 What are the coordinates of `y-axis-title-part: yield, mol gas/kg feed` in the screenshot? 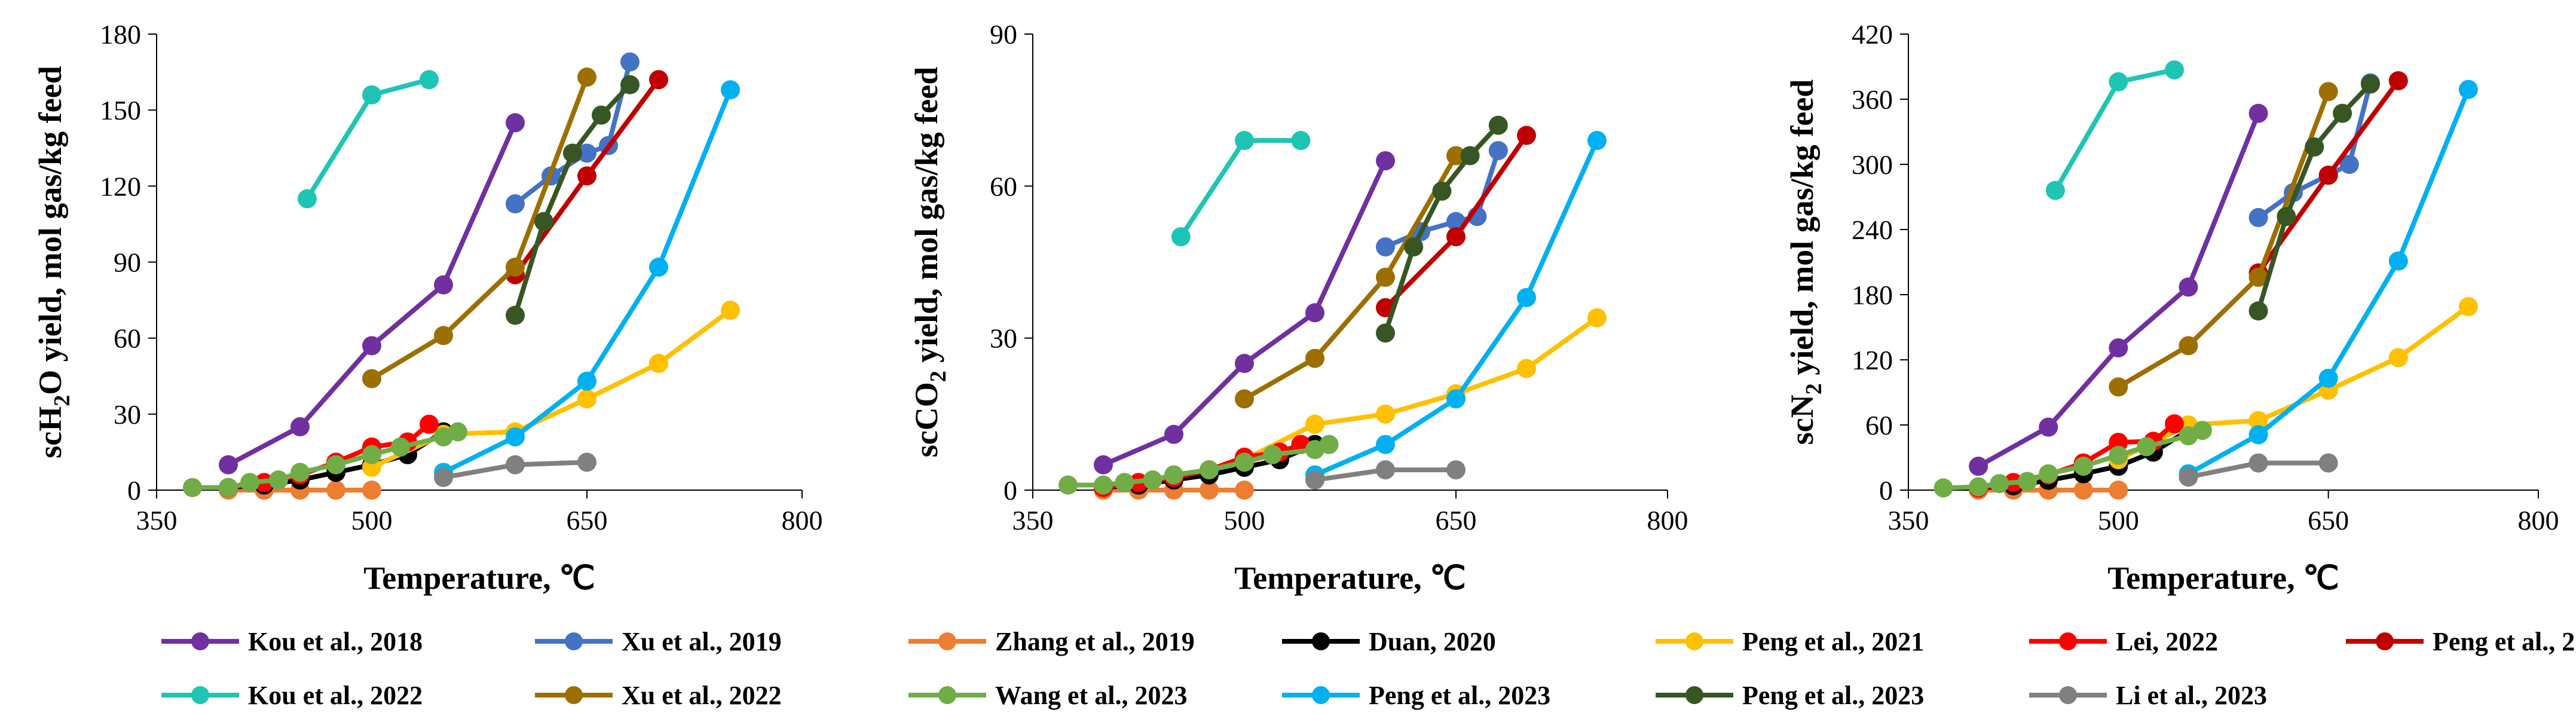 It's located at (926, 219).